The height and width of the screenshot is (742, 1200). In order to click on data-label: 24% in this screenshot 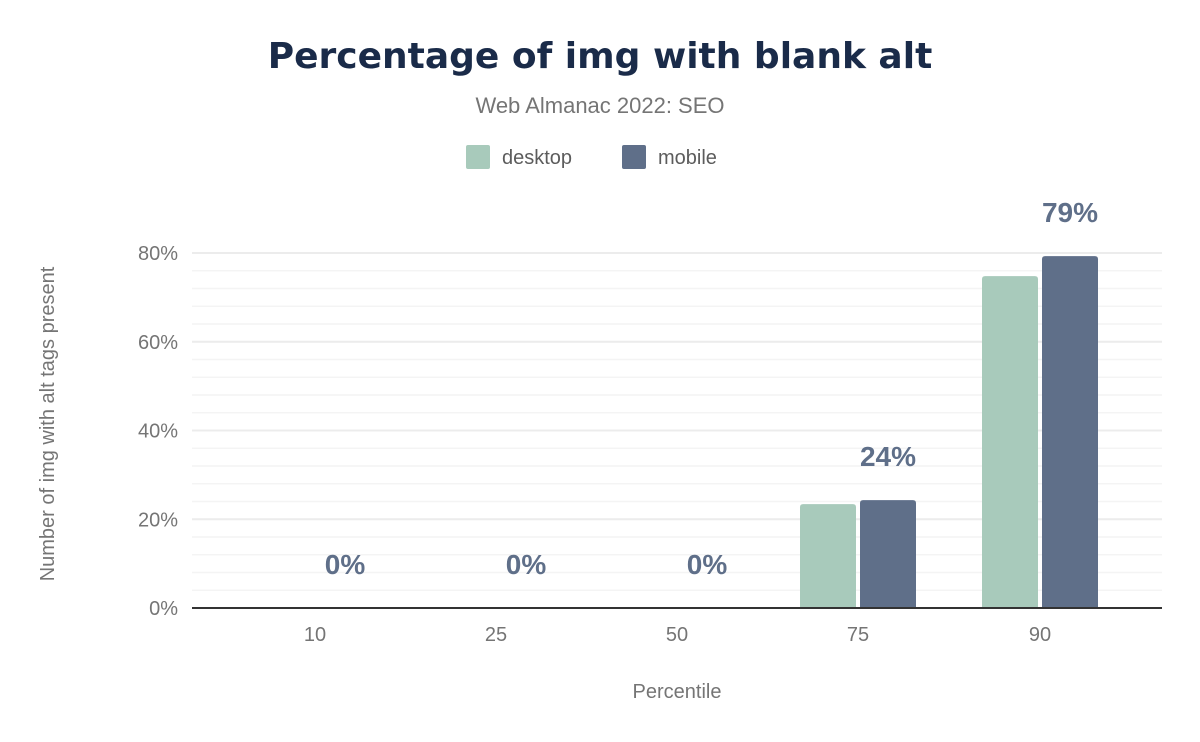, I will do `click(888, 456)`.